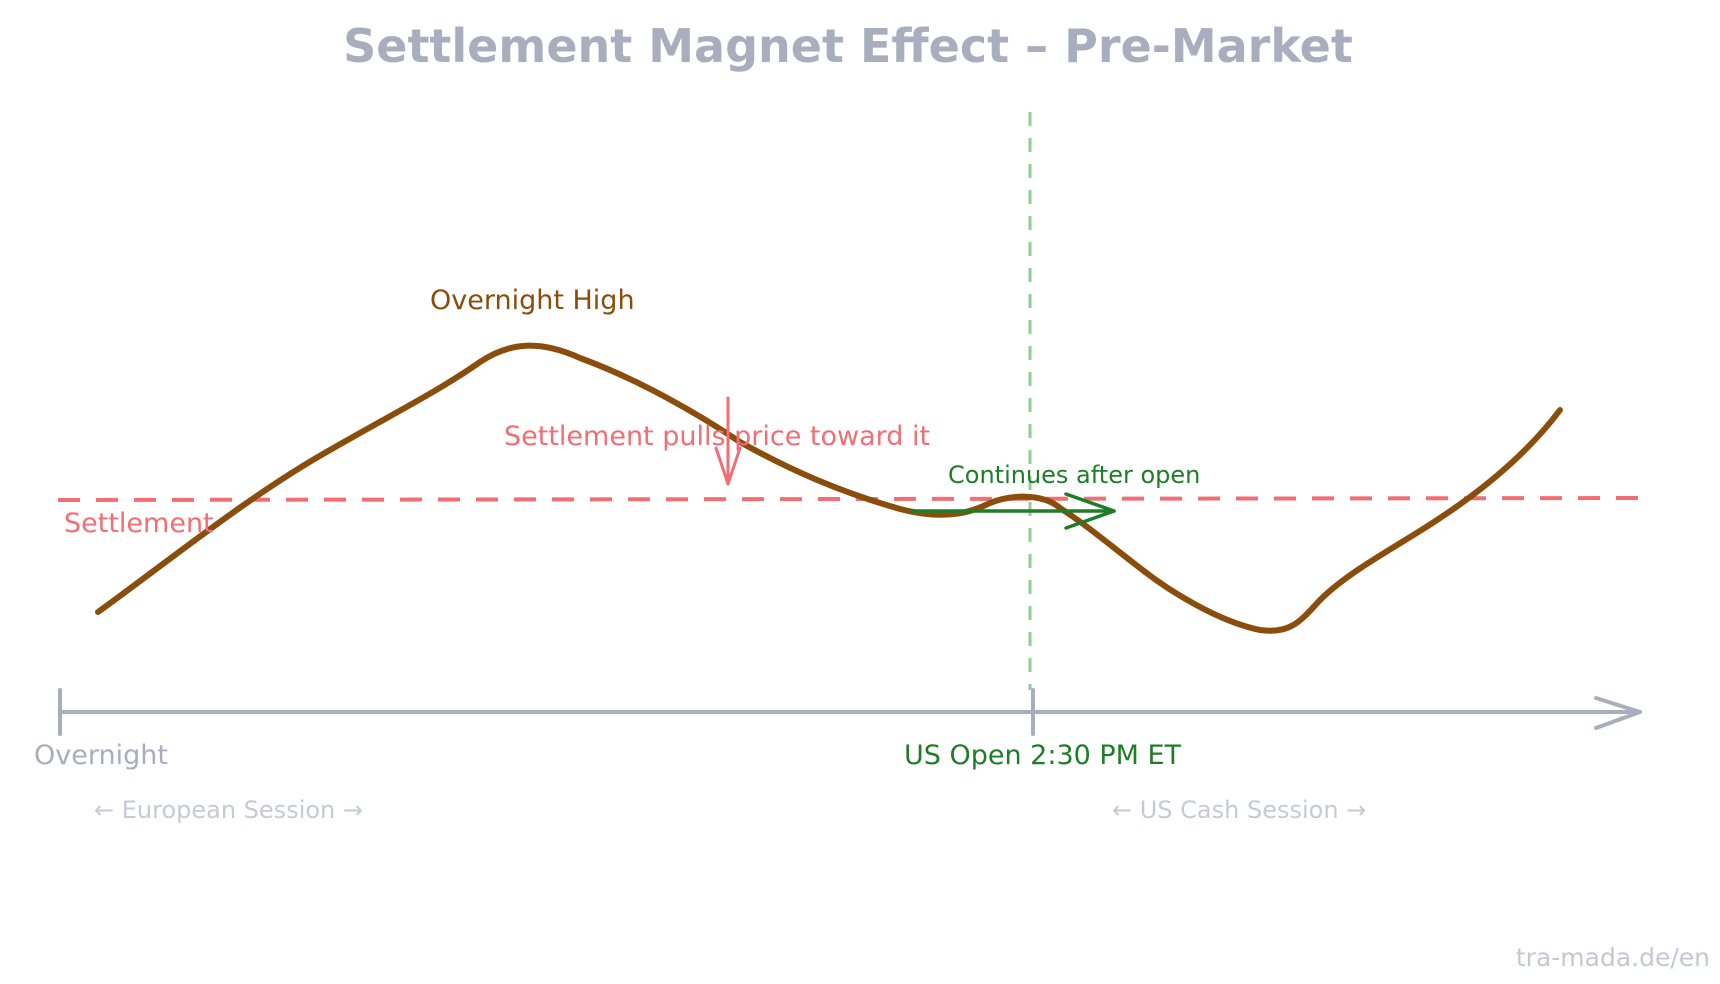 The height and width of the screenshot is (984, 1720). Describe the element at coordinates (532, 300) in the screenshot. I see `overnight-high-label: Overnight High` at that location.